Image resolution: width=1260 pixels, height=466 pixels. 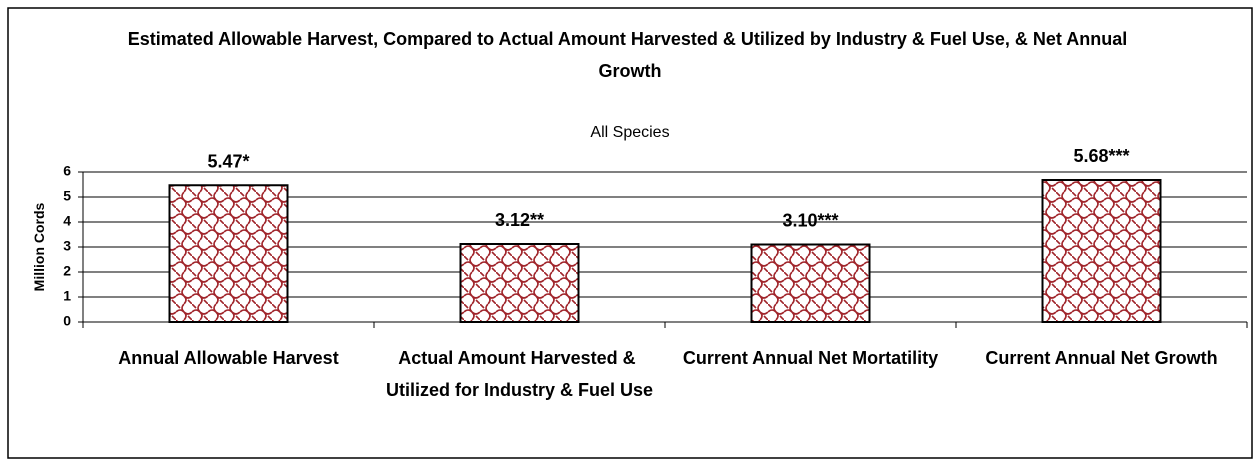 I want to click on y-tick-label: 3, so click(x=67, y=246).